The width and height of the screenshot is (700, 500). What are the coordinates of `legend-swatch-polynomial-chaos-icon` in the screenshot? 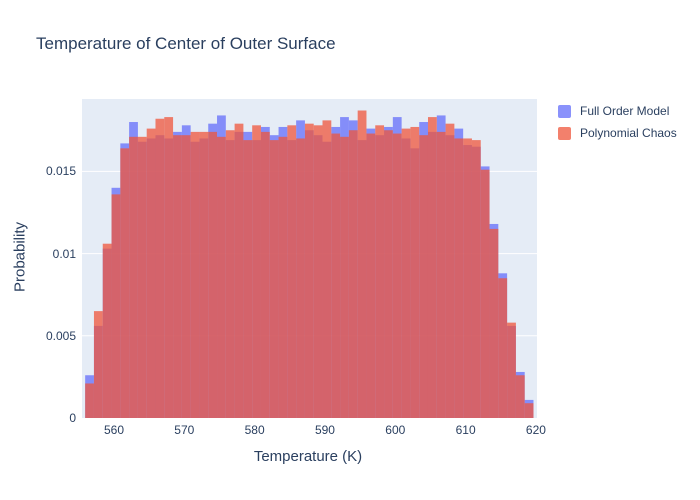 It's located at (564, 133).